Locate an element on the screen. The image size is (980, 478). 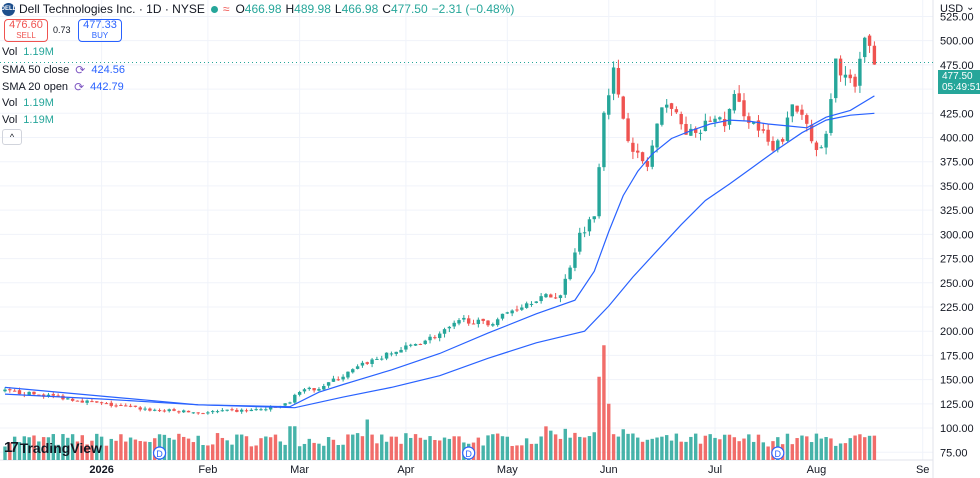
currency-selector: USD is located at coordinates (952, 9).